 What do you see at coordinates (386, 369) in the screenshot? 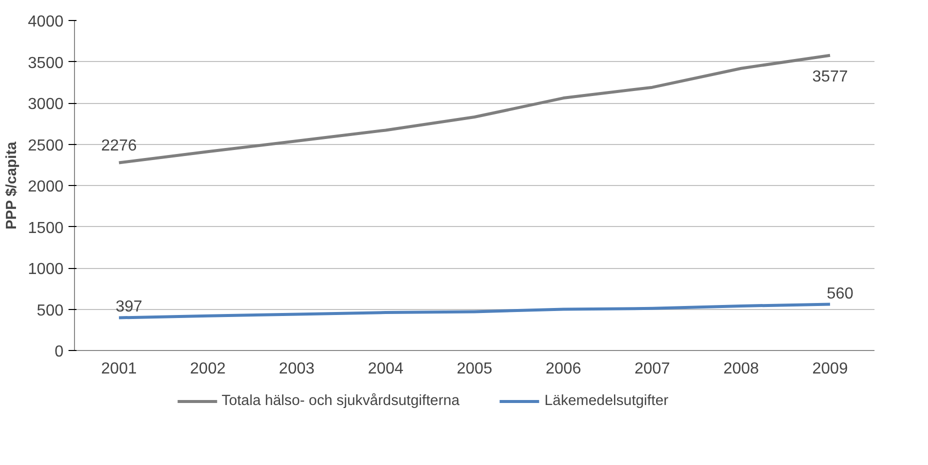
I see `x-tick-label: 2004` at bounding box center [386, 369].